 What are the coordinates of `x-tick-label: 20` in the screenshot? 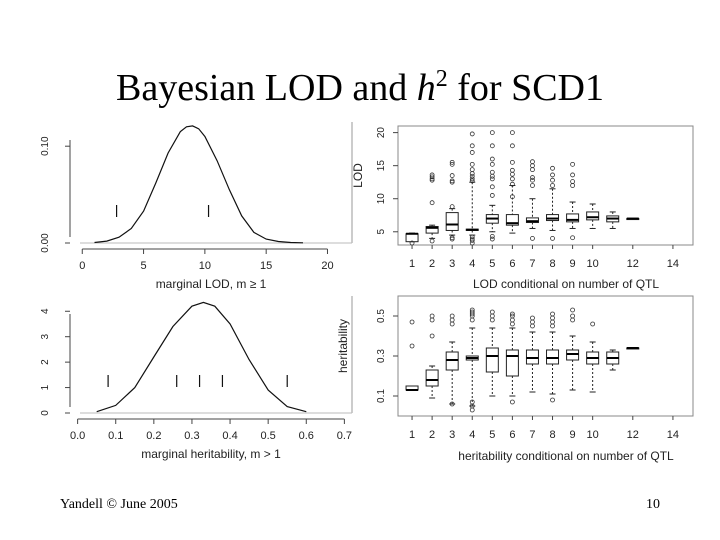 It's located at (327, 266).